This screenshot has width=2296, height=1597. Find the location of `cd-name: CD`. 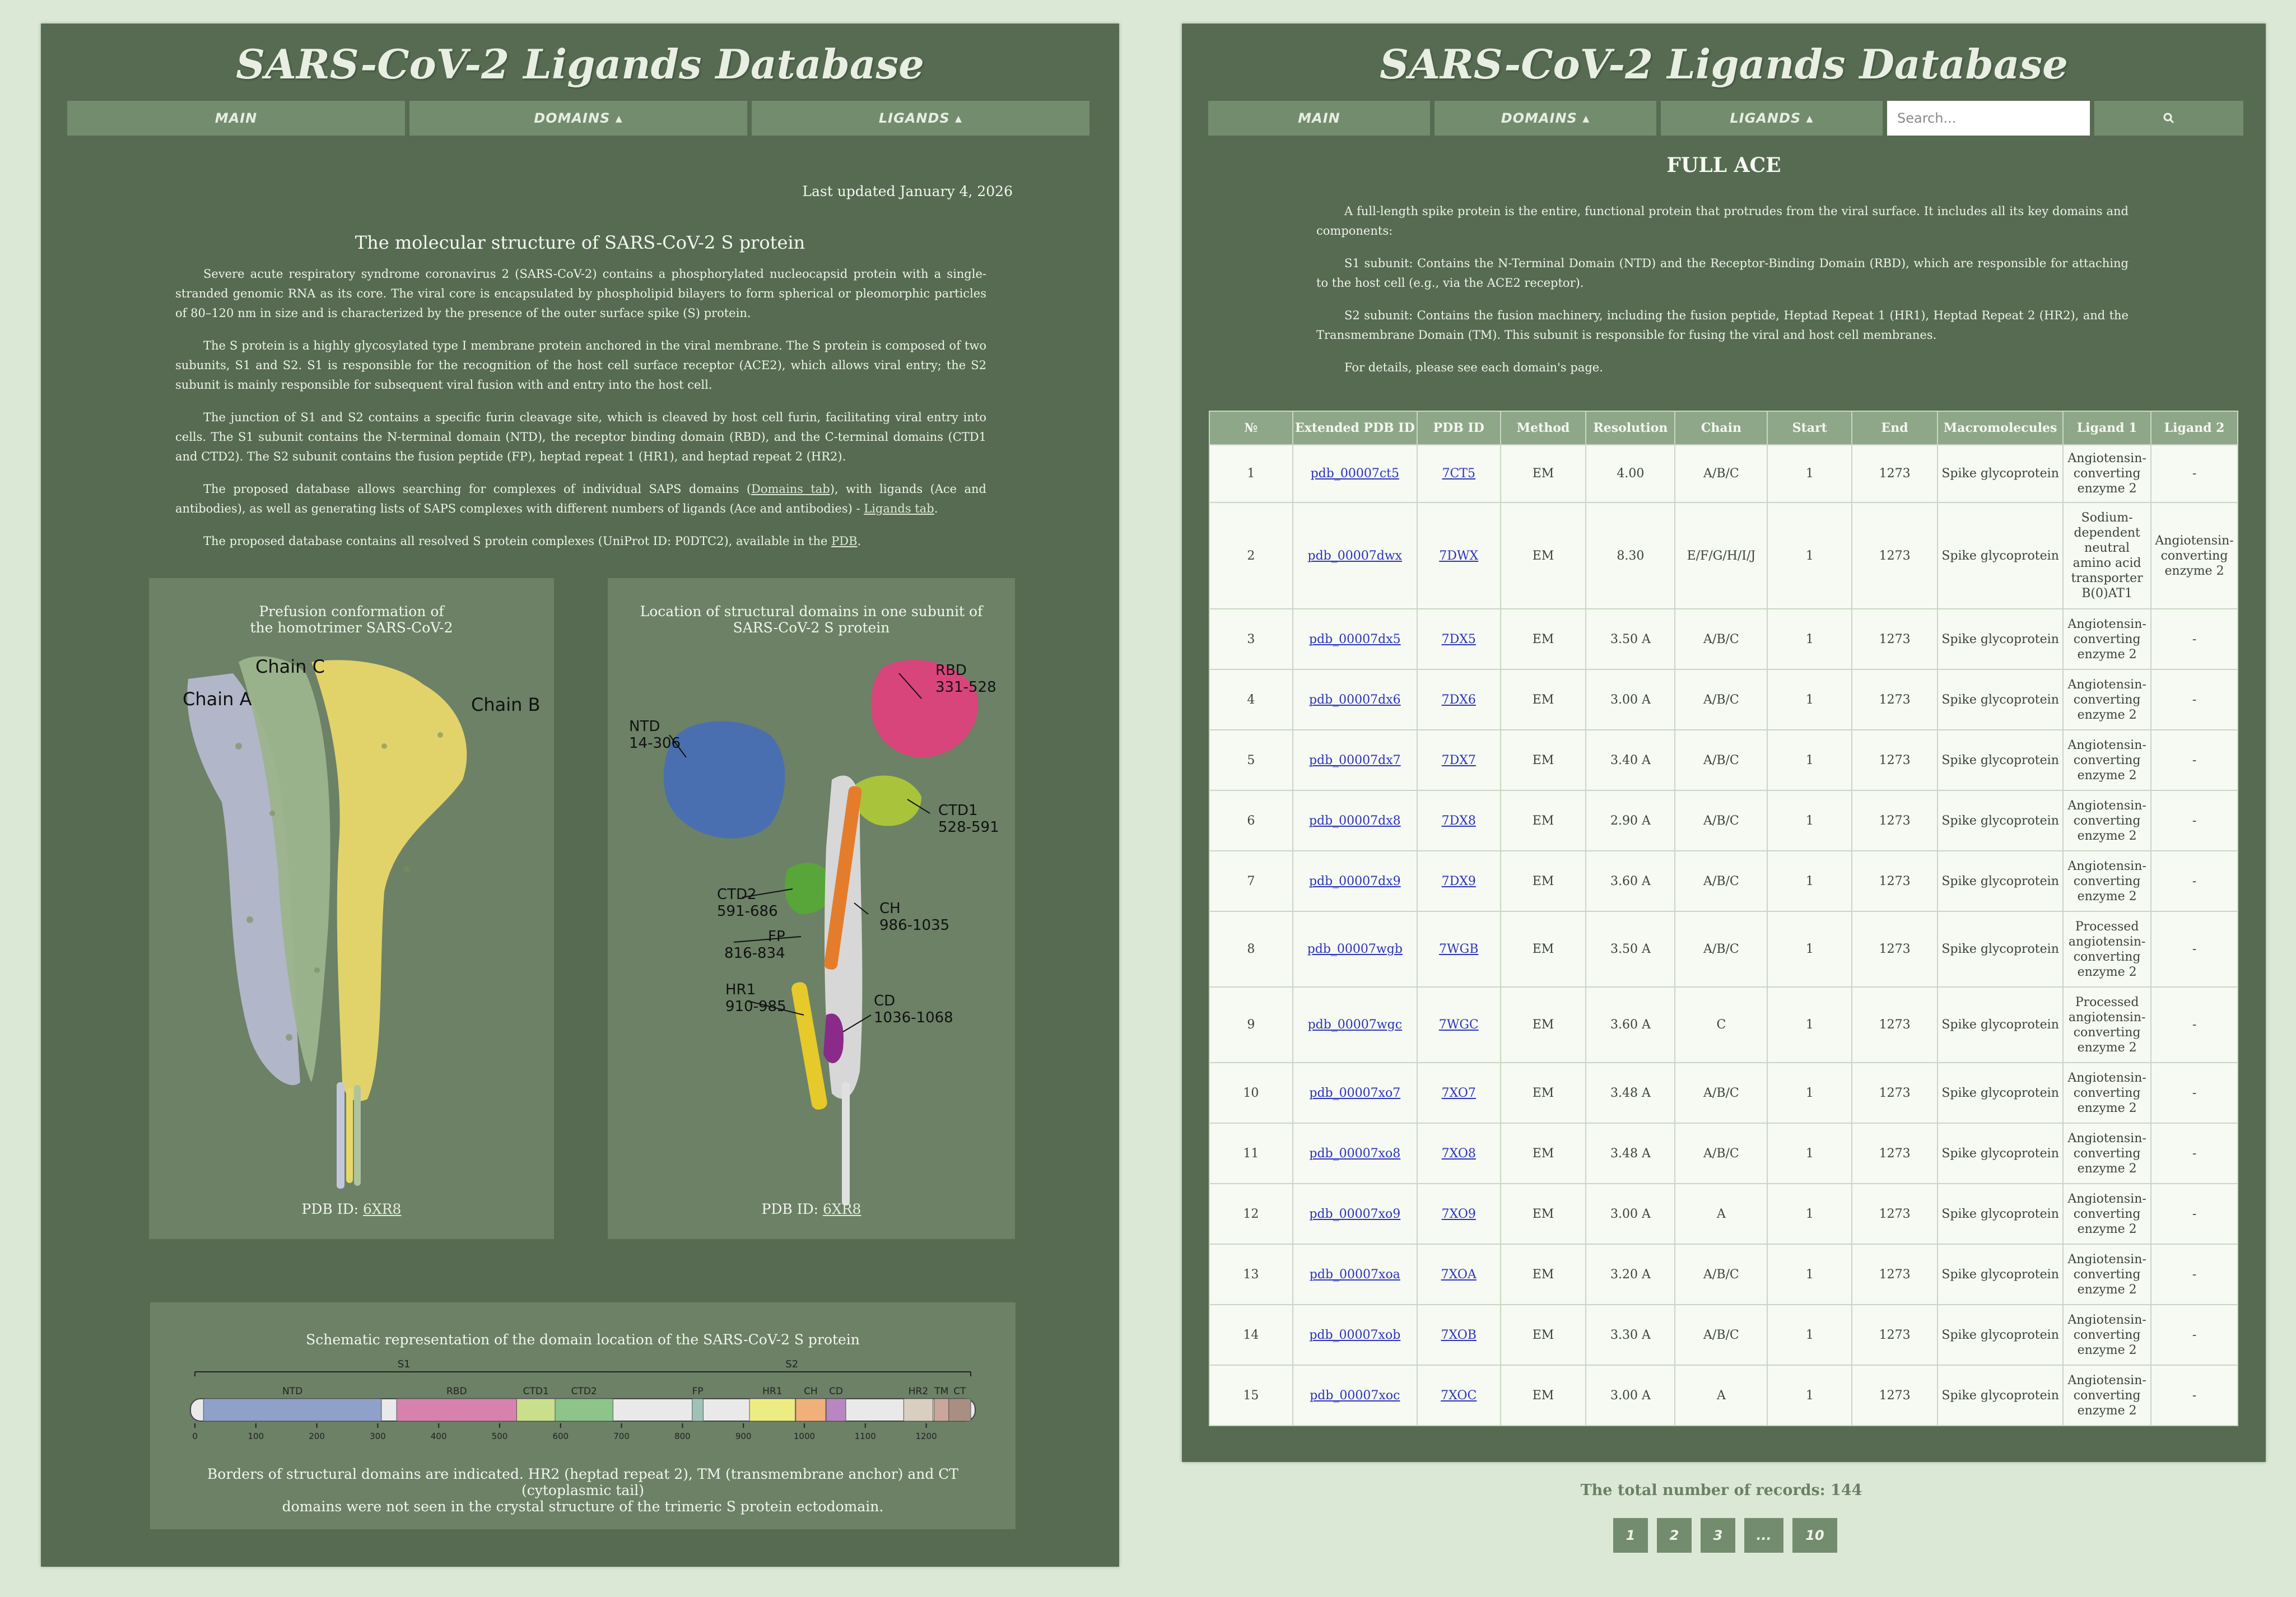

cd-name: CD is located at coordinates (885, 1001).